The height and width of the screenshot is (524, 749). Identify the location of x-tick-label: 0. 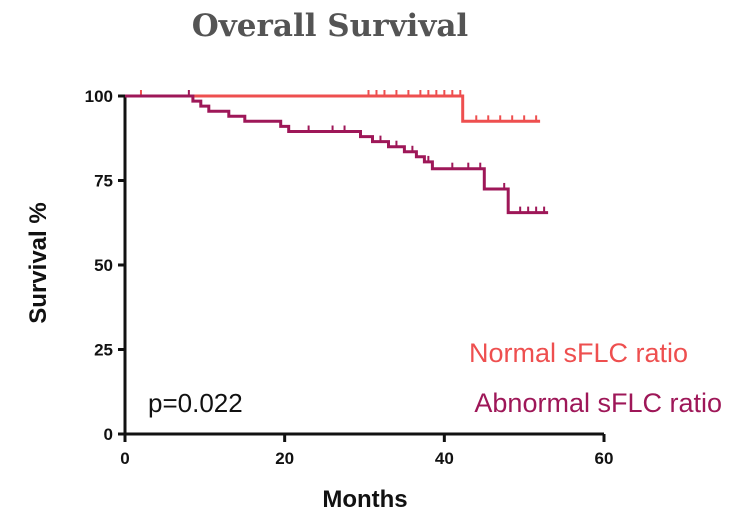
(124, 458).